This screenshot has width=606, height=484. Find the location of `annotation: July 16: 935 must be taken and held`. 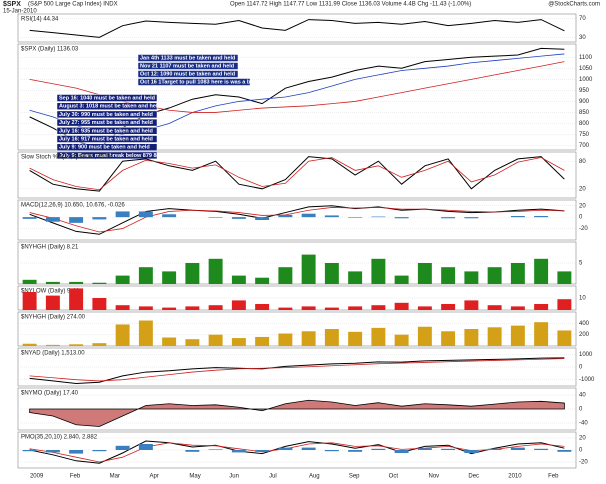

annotation: July 16: 935 must be taken and held is located at coordinates (106, 131).